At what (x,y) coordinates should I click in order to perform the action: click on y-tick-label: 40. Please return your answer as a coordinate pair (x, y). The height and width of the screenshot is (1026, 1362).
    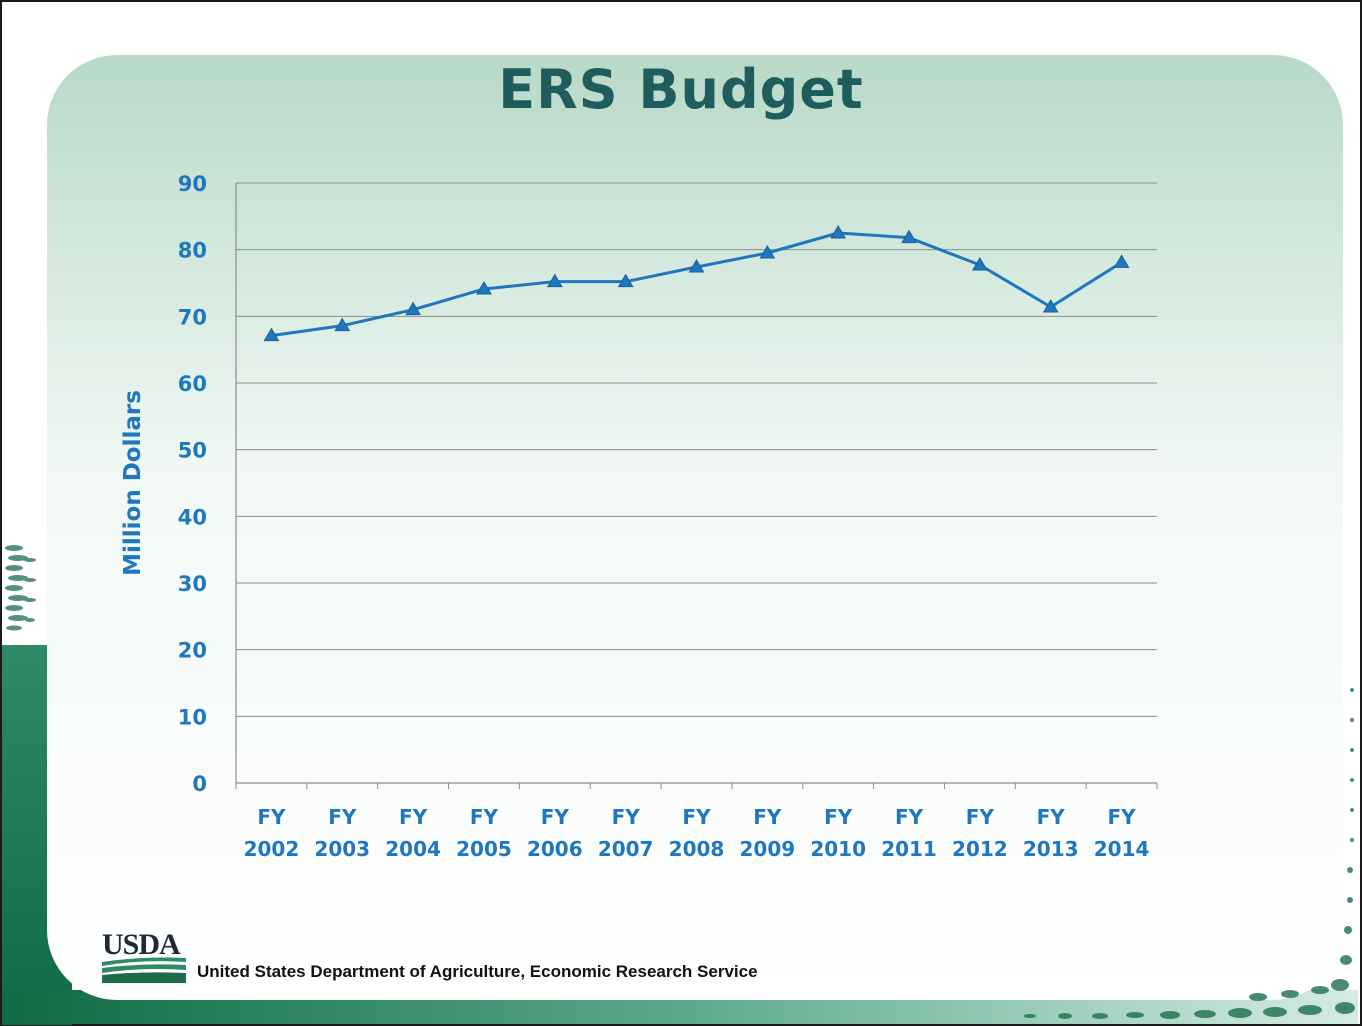
    Looking at the image, I should click on (192, 517).